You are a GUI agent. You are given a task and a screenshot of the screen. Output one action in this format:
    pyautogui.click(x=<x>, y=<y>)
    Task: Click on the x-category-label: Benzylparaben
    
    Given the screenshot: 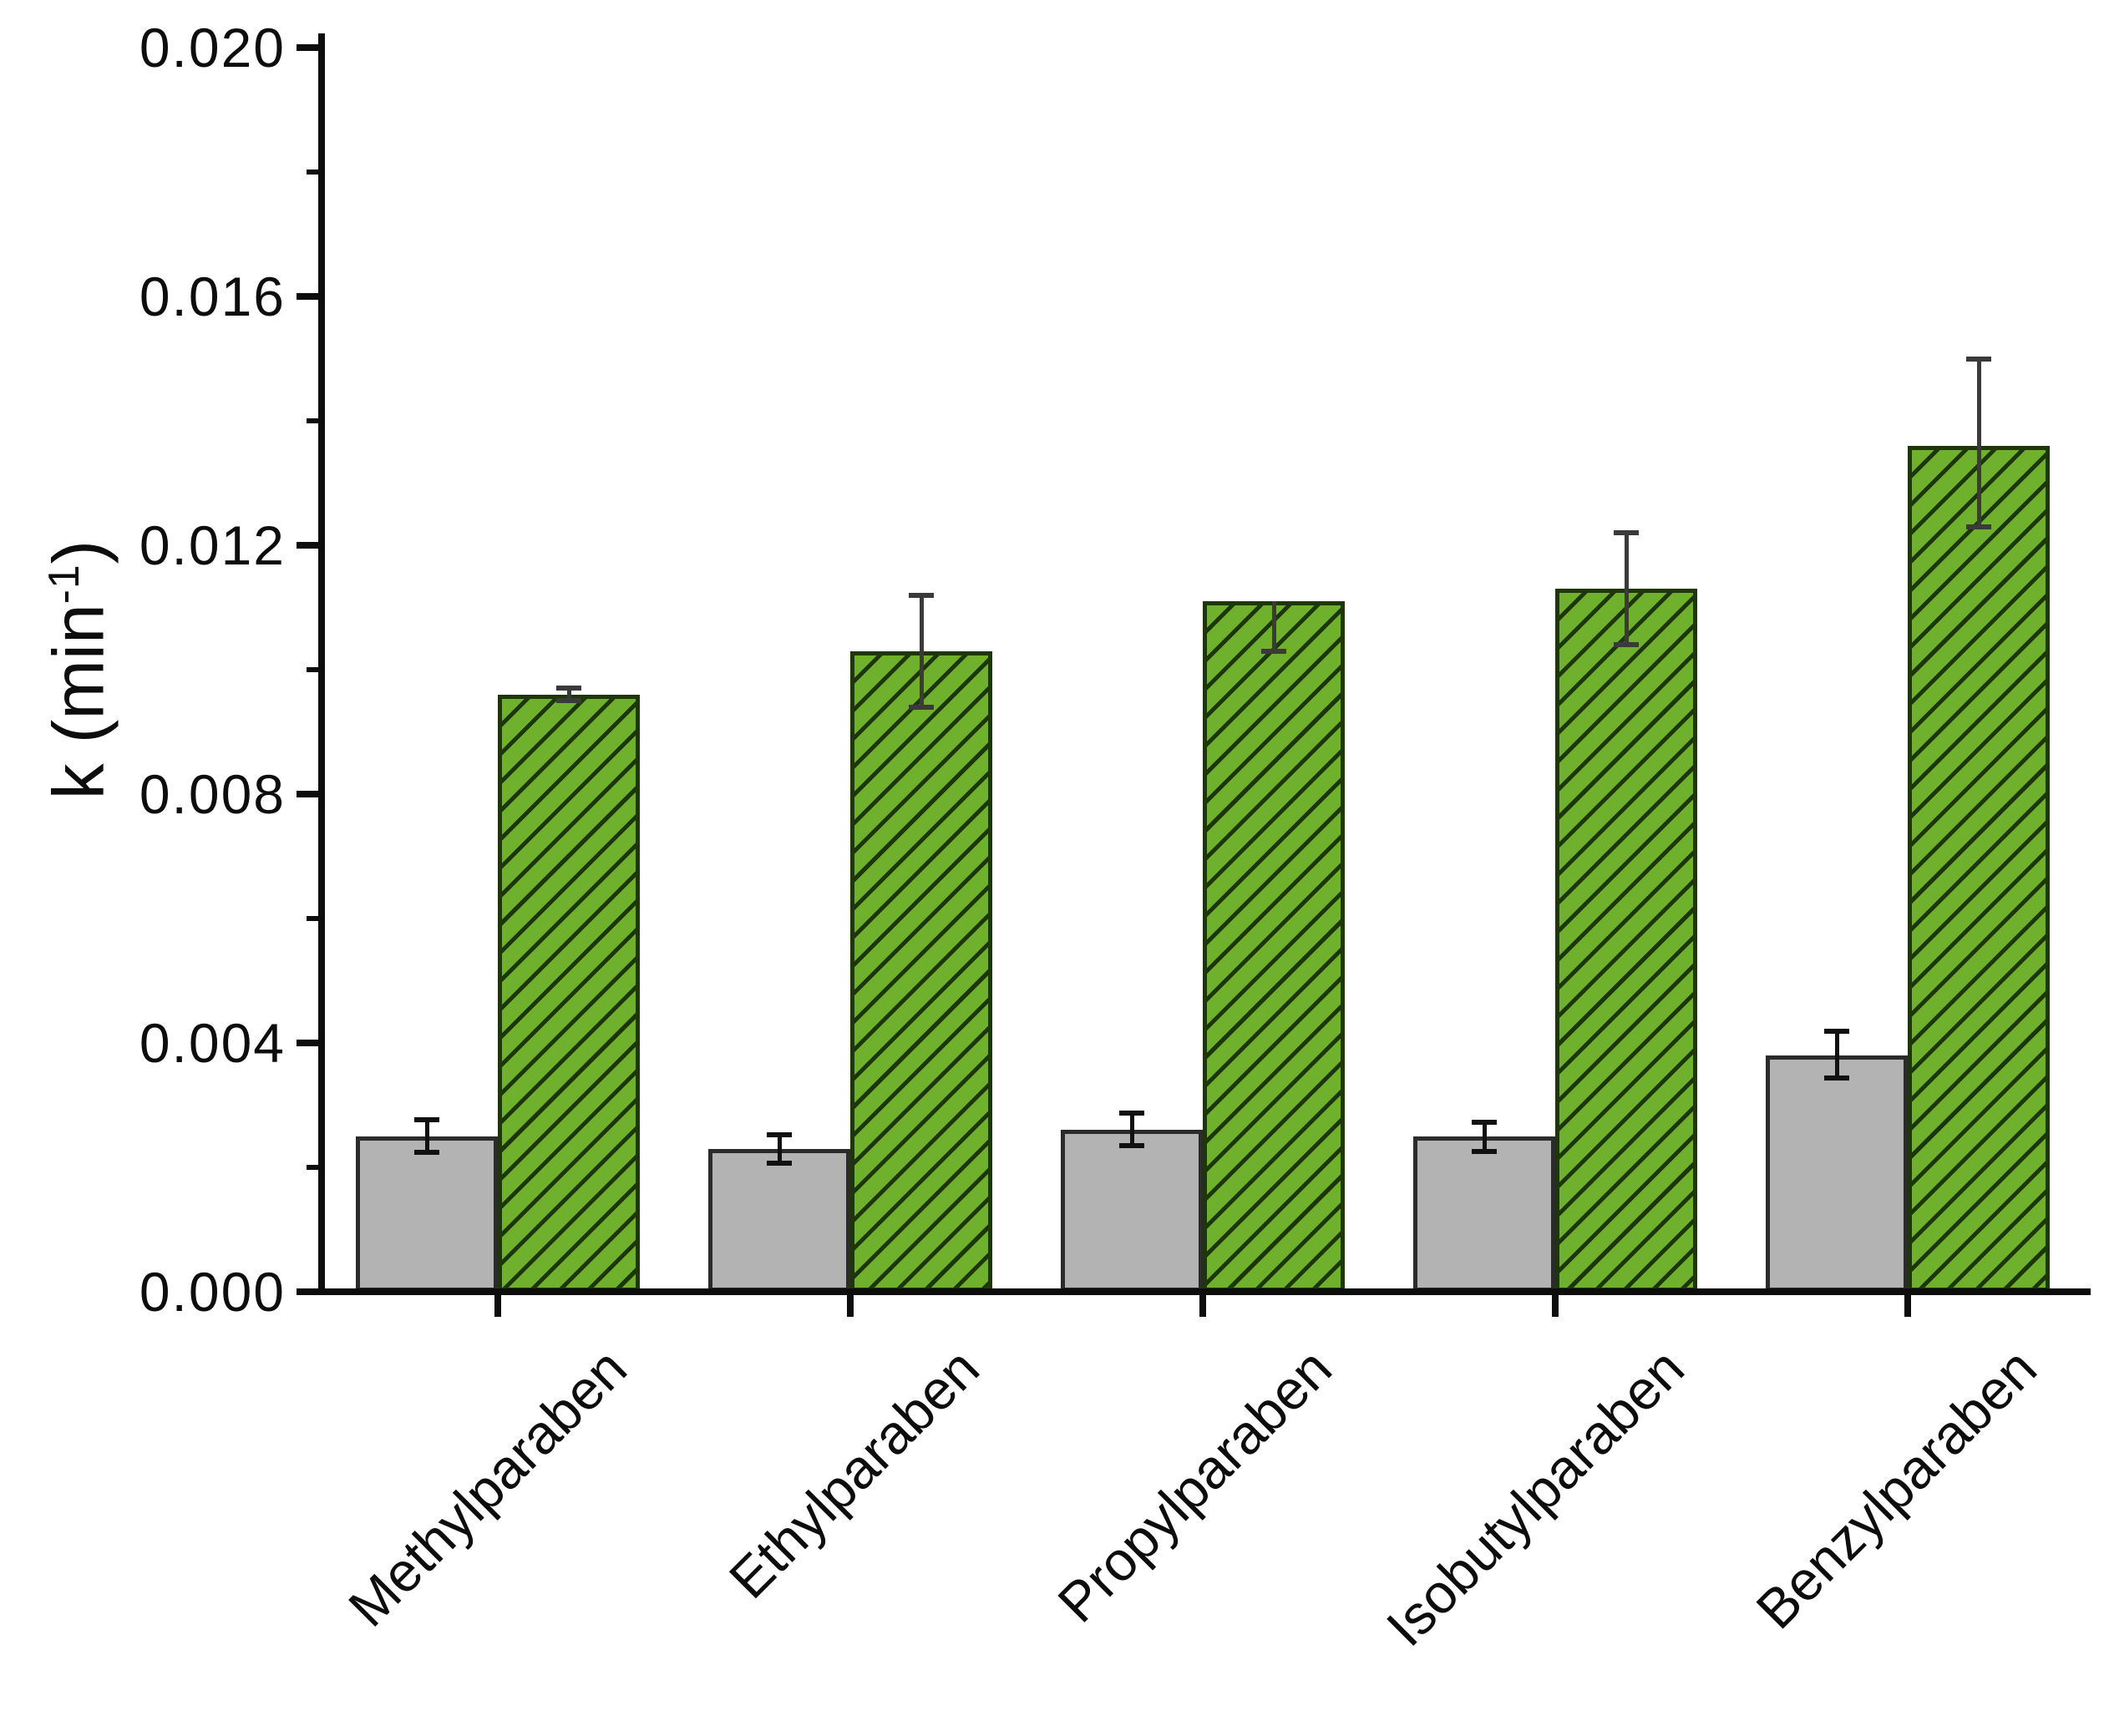 What is the action you would take?
    pyautogui.click(x=1897, y=1488)
    